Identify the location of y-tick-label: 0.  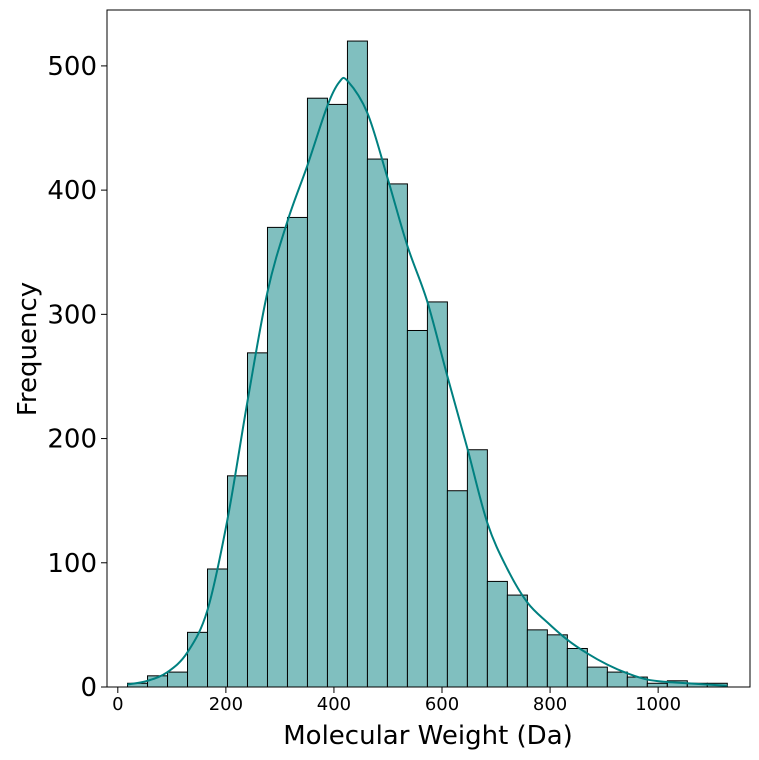
(88, 688).